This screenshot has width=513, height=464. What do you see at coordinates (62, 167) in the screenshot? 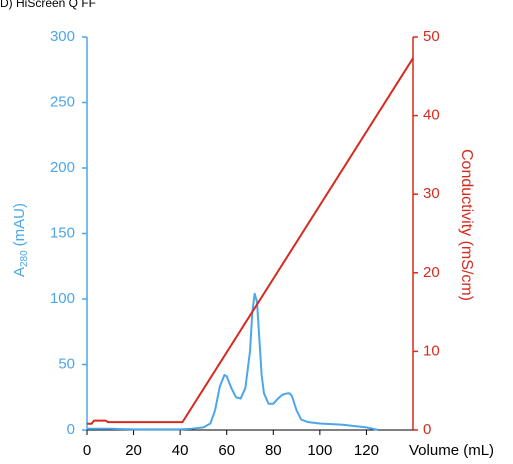
I see `y-tick-label: 200` at bounding box center [62, 167].